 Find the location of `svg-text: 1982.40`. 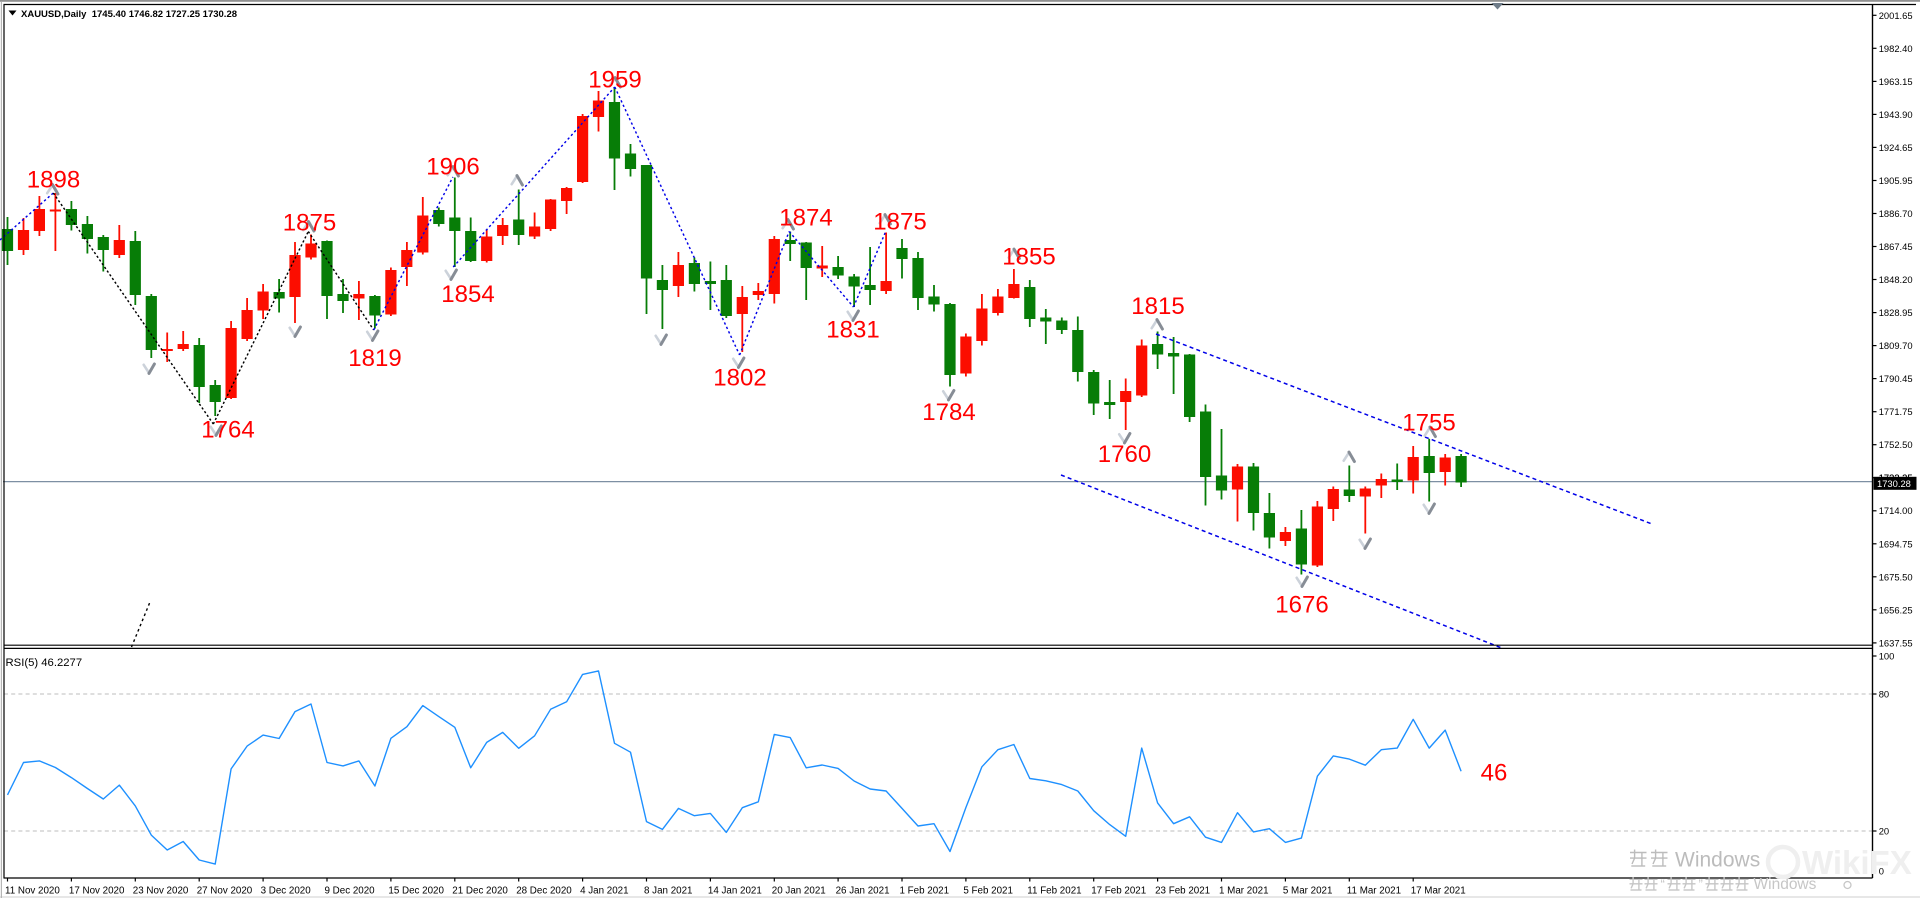

svg-text: 1982.40 is located at coordinates (1896, 48).